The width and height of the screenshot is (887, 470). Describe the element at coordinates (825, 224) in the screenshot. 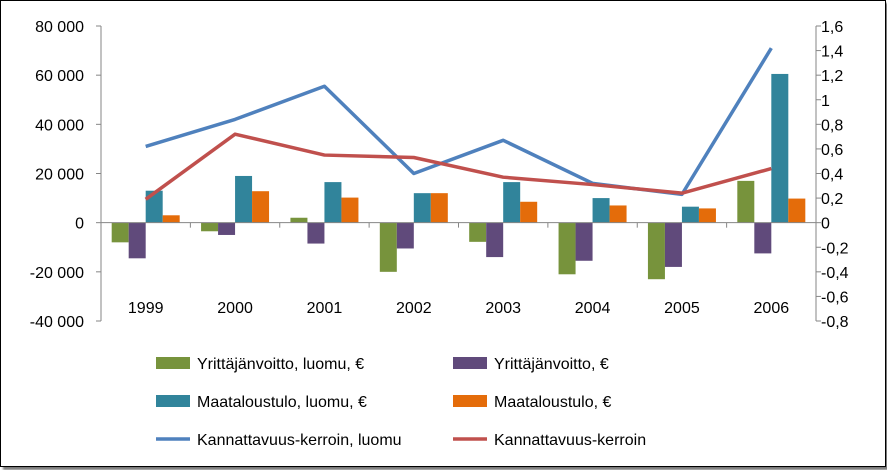

I see `right-tick-label: 0` at that location.